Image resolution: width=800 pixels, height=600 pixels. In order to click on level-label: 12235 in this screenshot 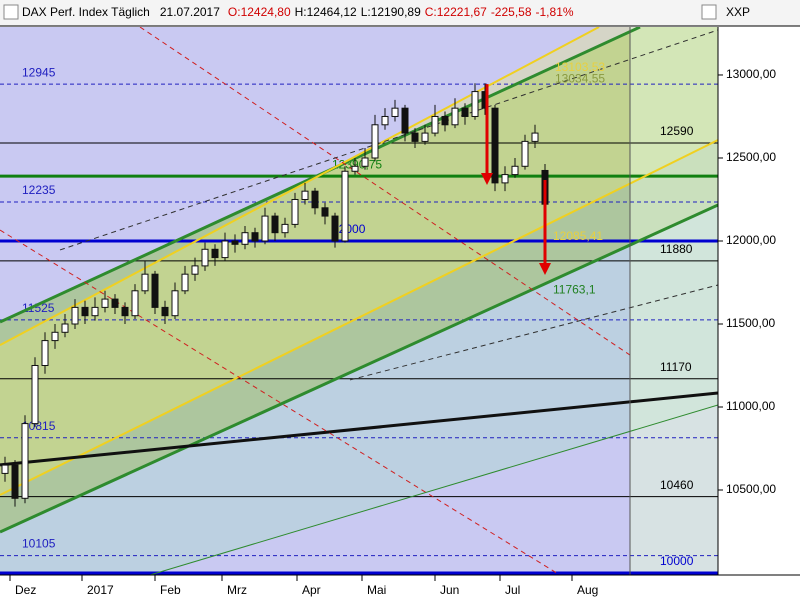, I will do `click(39, 190)`.